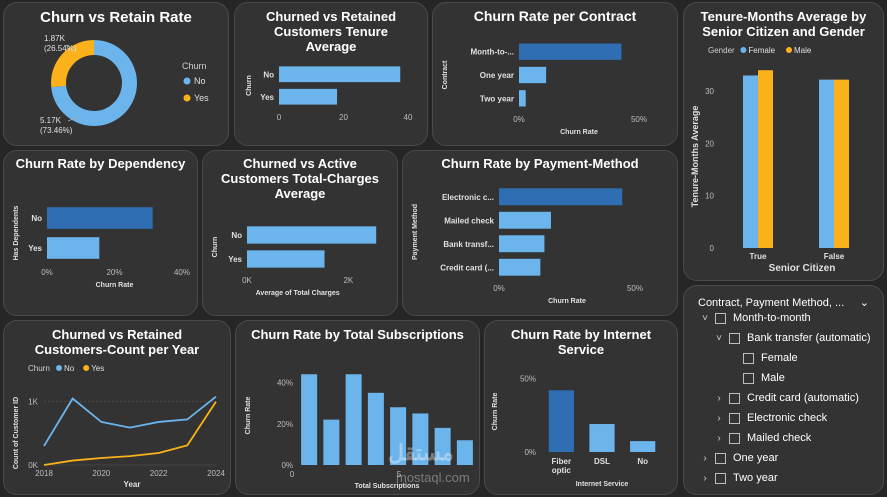  Describe the element at coordinates (695, 157) in the screenshot. I see `y-axis-label: Tenure-Months Average` at that location.